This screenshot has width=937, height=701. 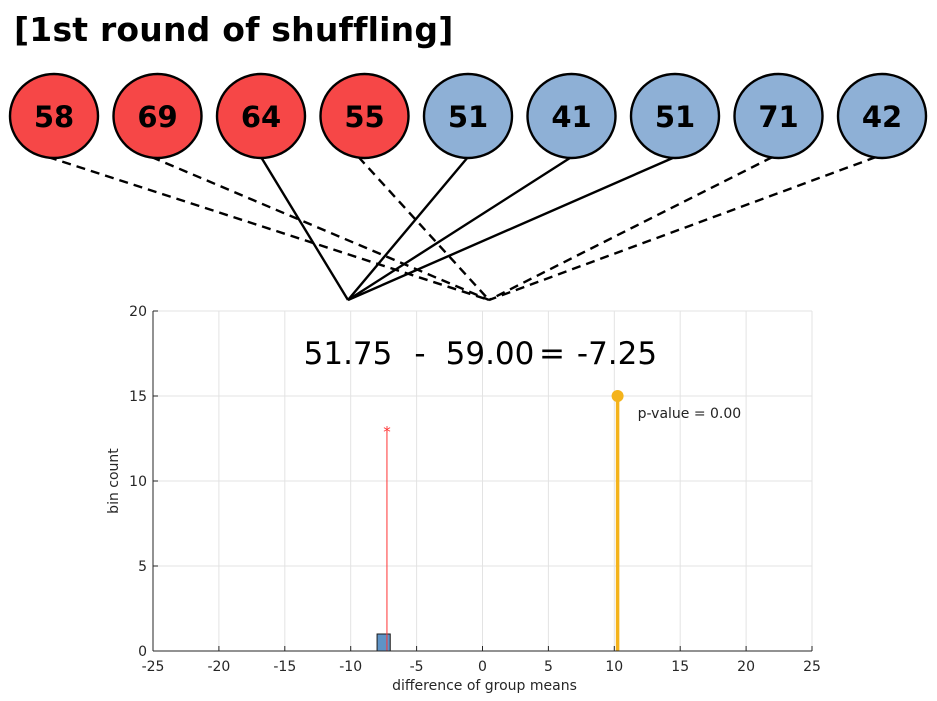 What do you see at coordinates (419, 354) in the screenshot?
I see `equation-minus: -` at bounding box center [419, 354].